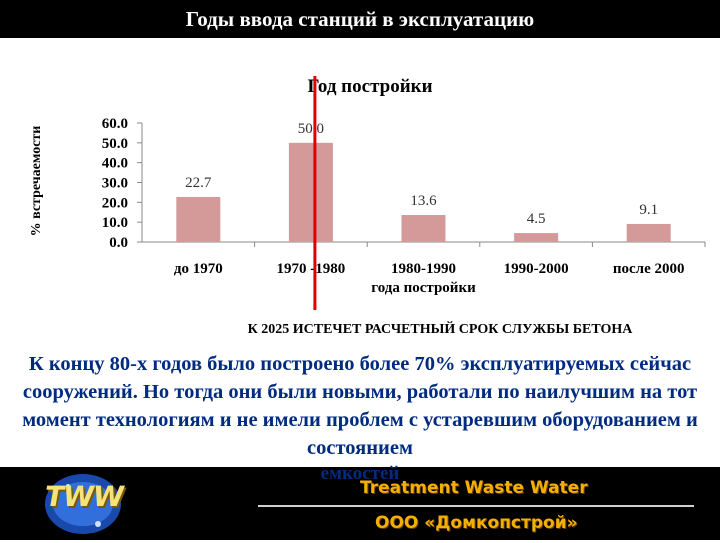 Image resolution: width=720 pixels, height=543 pixels. I want to click on brand-name: Treatment Waste Water, so click(474, 488).